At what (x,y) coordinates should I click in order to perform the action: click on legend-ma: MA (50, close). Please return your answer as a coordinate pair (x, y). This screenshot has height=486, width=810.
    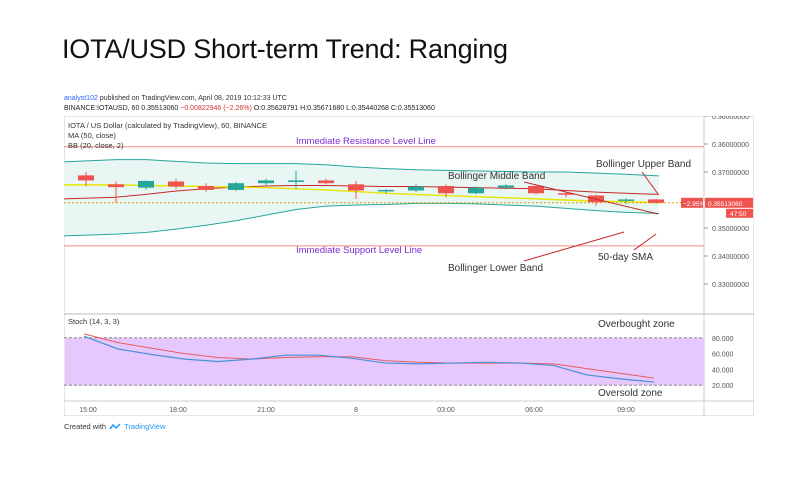
    Looking at the image, I should click on (92, 135).